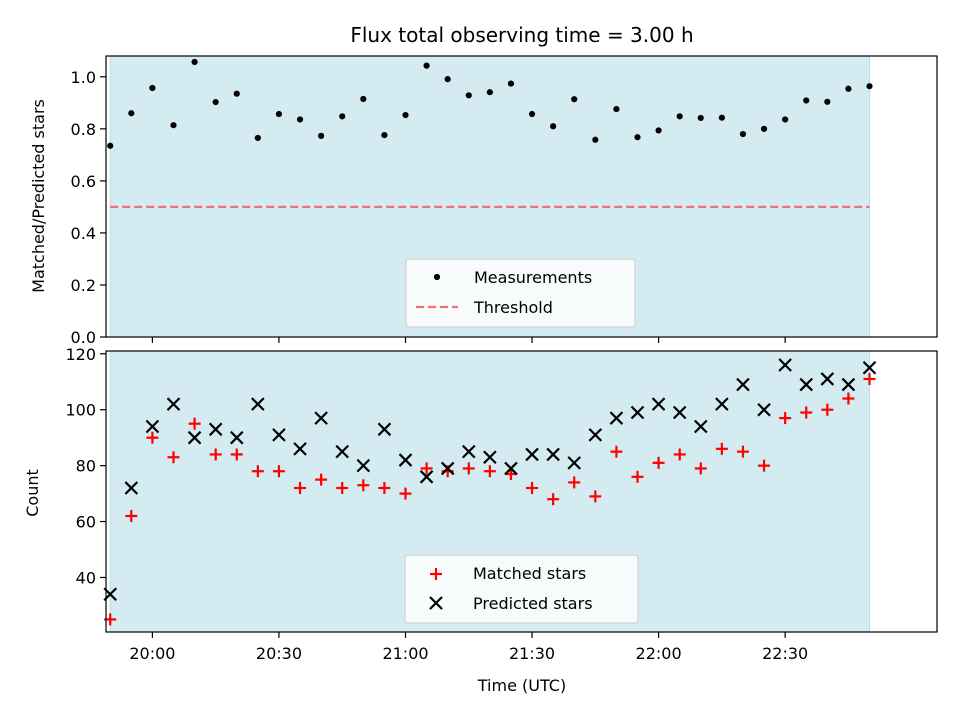  Describe the element at coordinates (405, 653) in the screenshot. I see `x-tick-label: 21:00` at that location.